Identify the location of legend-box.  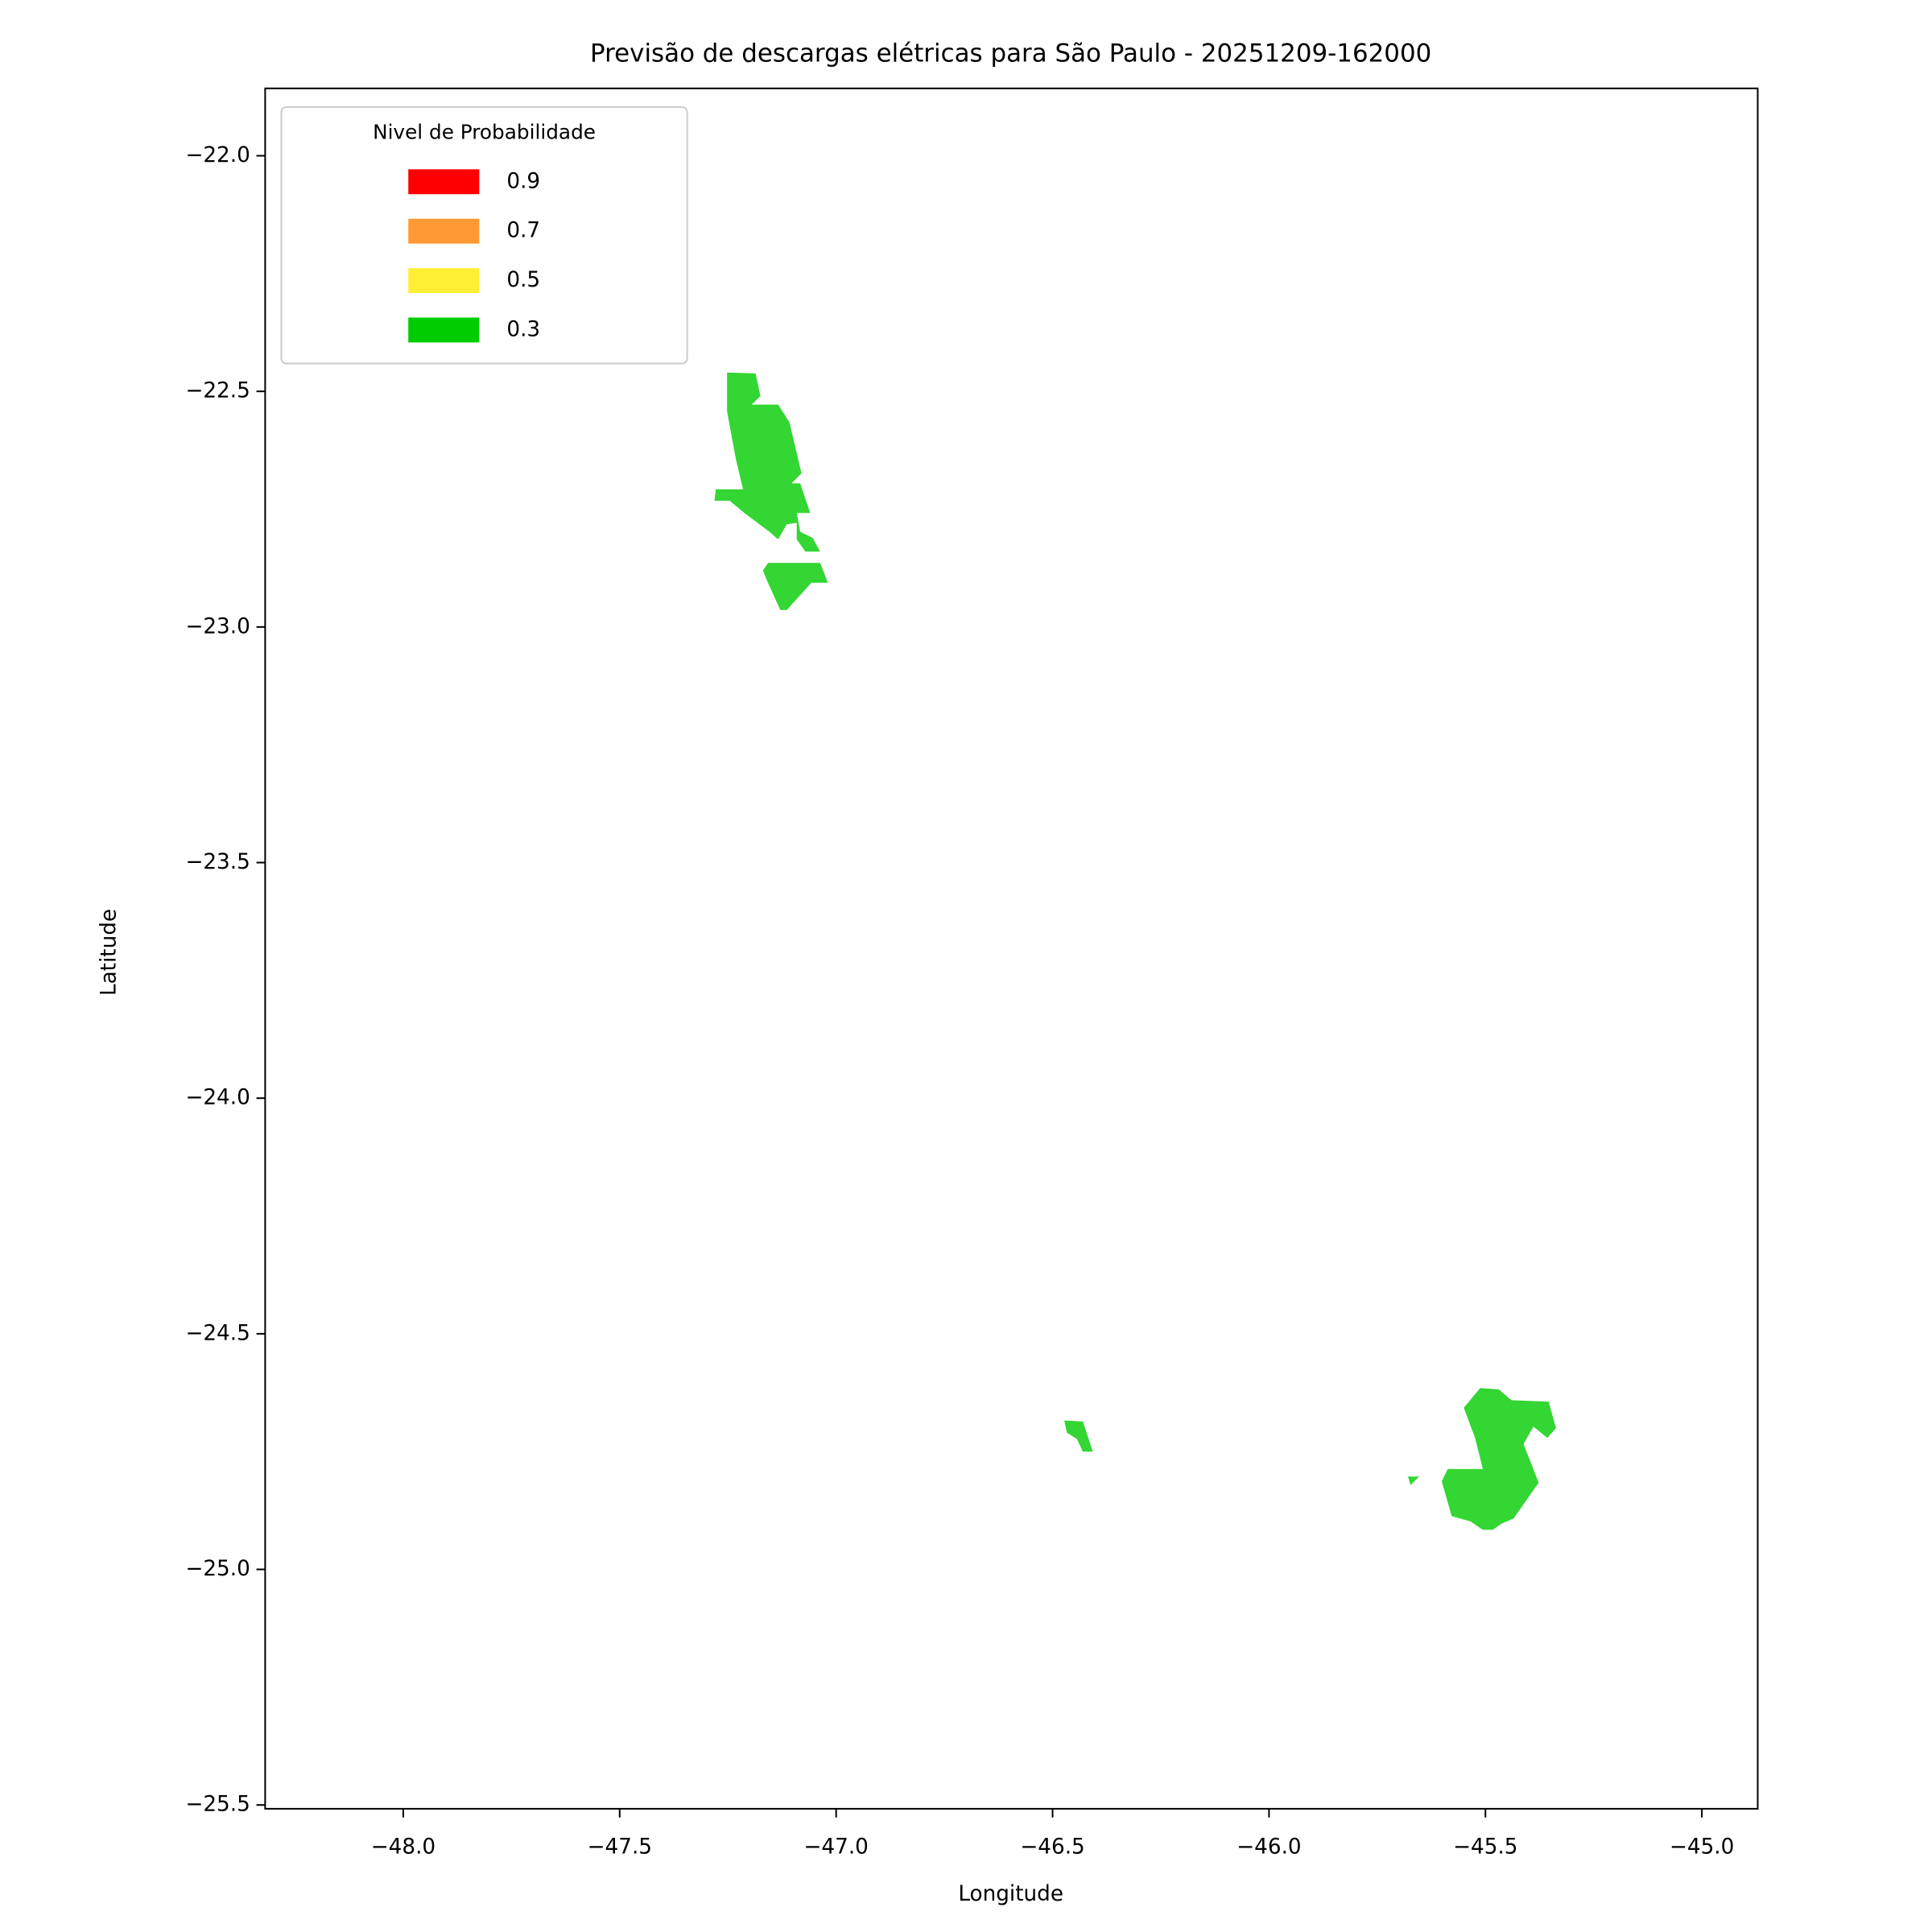
(484, 235).